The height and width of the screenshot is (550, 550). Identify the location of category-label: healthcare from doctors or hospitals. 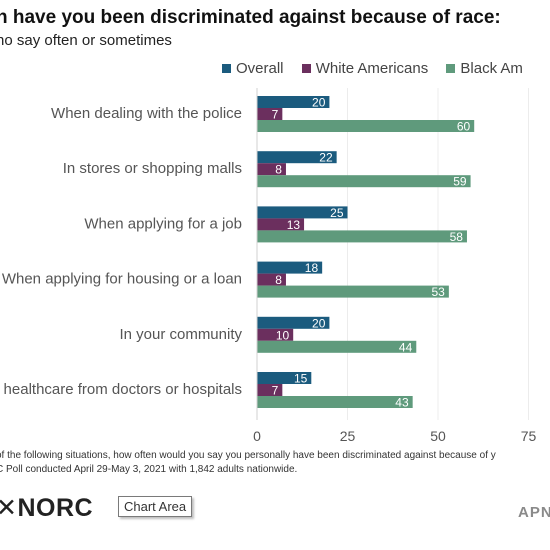
(123, 389).